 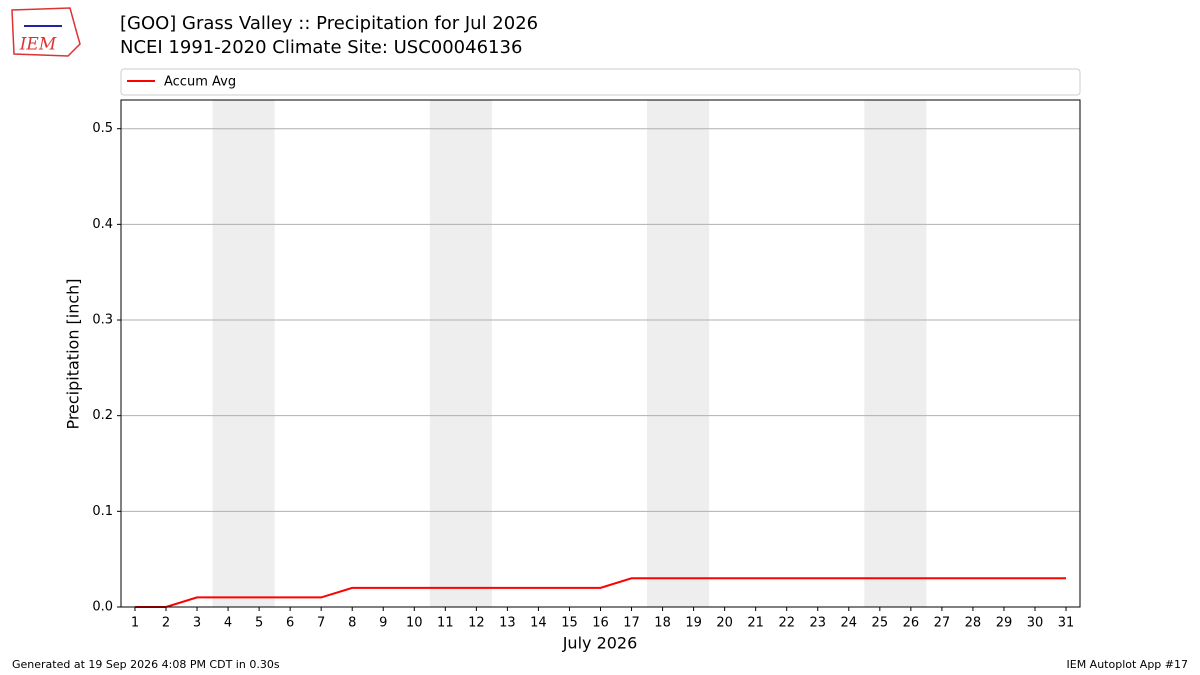 I want to click on x-tick-label: 20, so click(x=724, y=623).